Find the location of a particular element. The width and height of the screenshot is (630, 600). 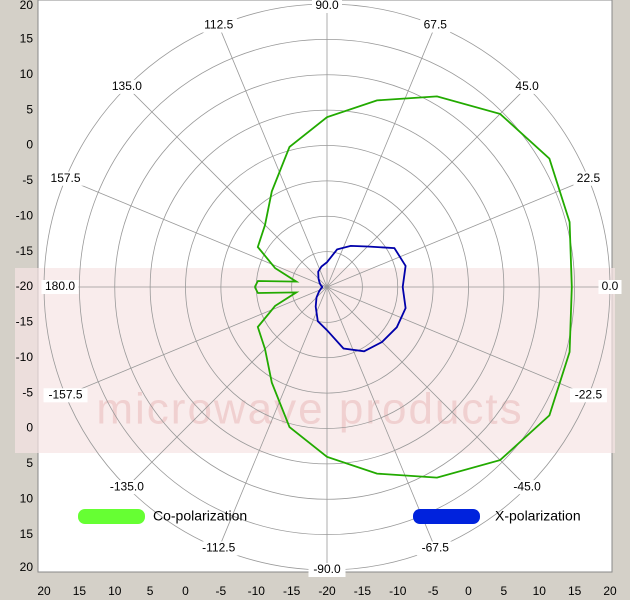

angle-label: -22.5 is located at coordinates (589, 394).